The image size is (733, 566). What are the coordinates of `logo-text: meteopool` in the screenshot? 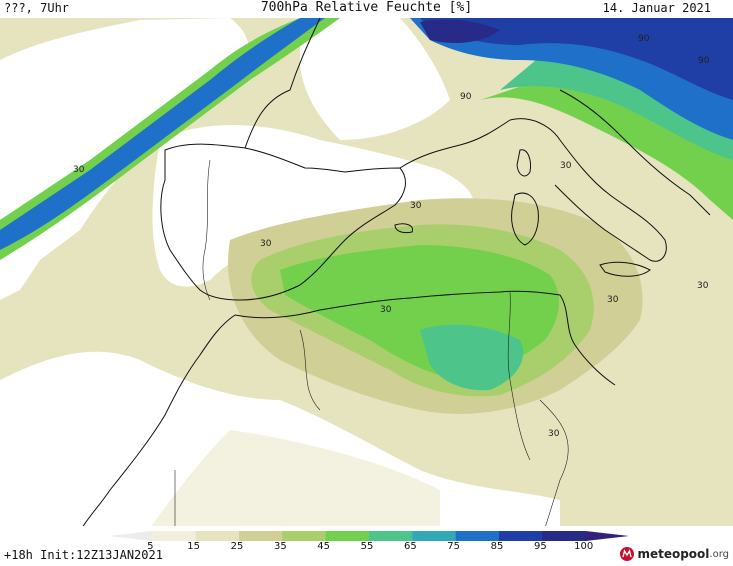 It's located at (673, 554).